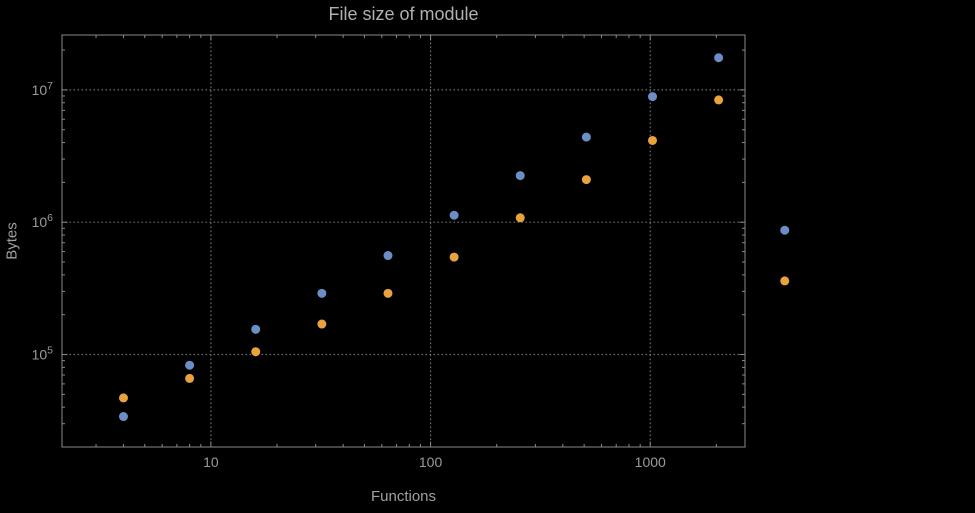 The width and height of the screenshot is (975, 513). What do you see at coordinates (650, 462) in the screenshot?
I see `x-tick-label: 1000` at bounding box center [650, 462].